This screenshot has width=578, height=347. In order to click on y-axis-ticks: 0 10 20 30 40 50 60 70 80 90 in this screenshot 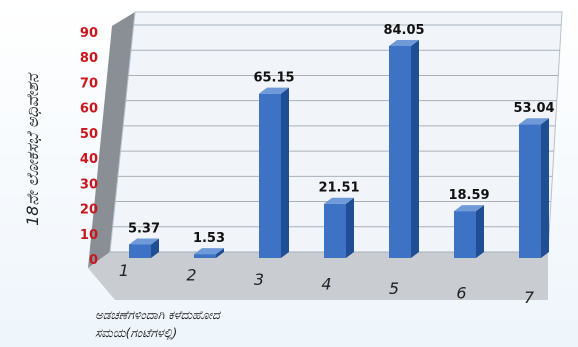, I will do `click(89, 147)`.